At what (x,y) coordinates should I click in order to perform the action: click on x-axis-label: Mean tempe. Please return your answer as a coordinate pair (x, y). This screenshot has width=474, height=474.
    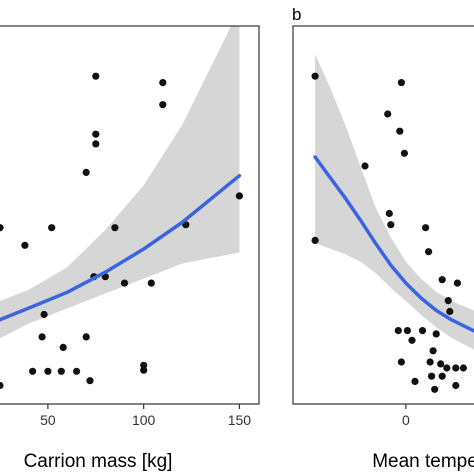
    Looking at the image, I should click on (423, 461).